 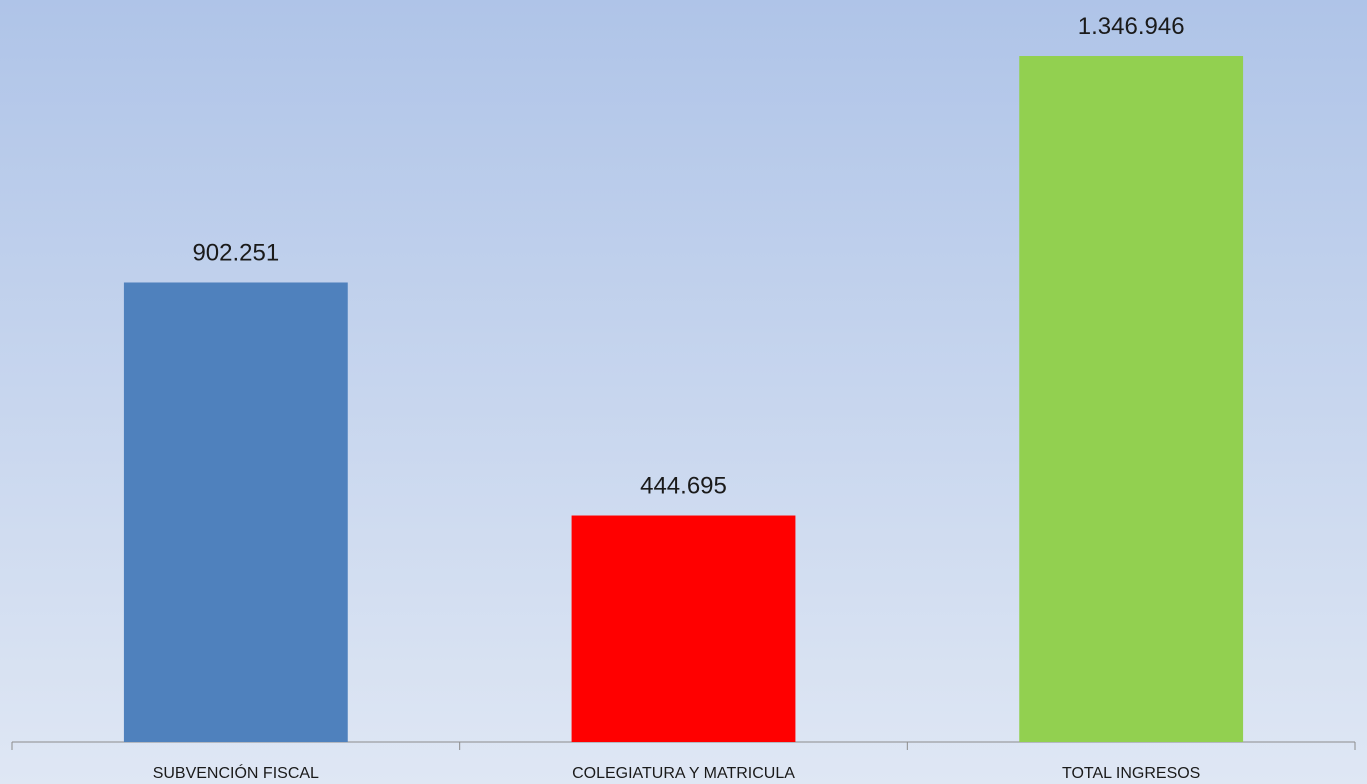 What do you see at coordinates (1131, 26) in the screenshot?
I see `value-label: 1.346.946` at bounding box center [1131, 26].